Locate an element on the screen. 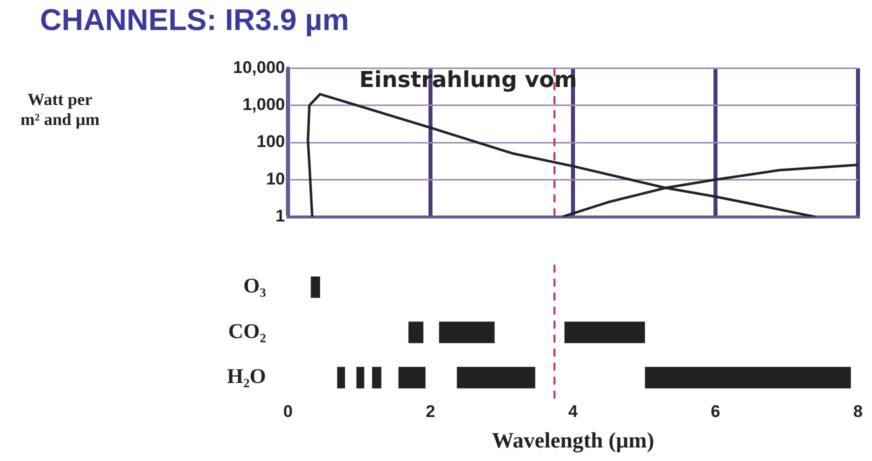  x-tick-label: 8 is located at coordinates (858, 412).